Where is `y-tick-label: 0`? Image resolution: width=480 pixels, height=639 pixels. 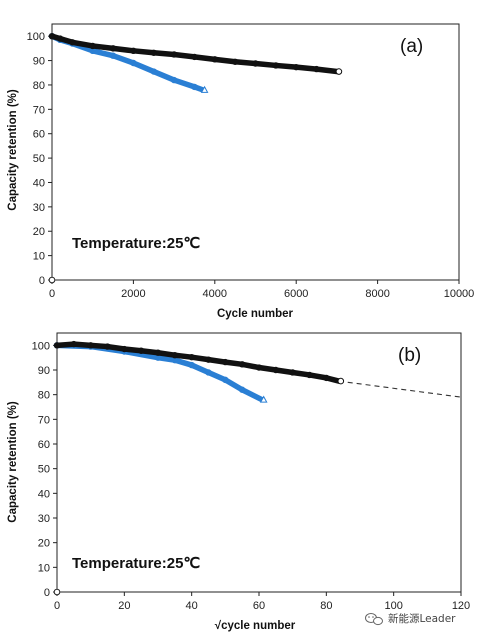 y-tick-label: 0 is located at coordinates (47, 593).